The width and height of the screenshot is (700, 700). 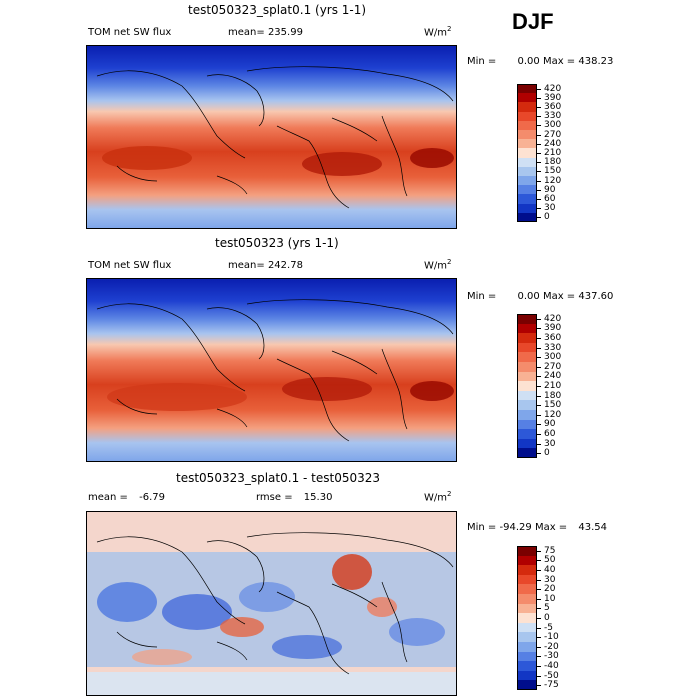 I want to click on panel-1-colorbar: 420 390 360 330 300 270 240 210 180 150 120 90 60 30 0, so click(x=547, y=153).